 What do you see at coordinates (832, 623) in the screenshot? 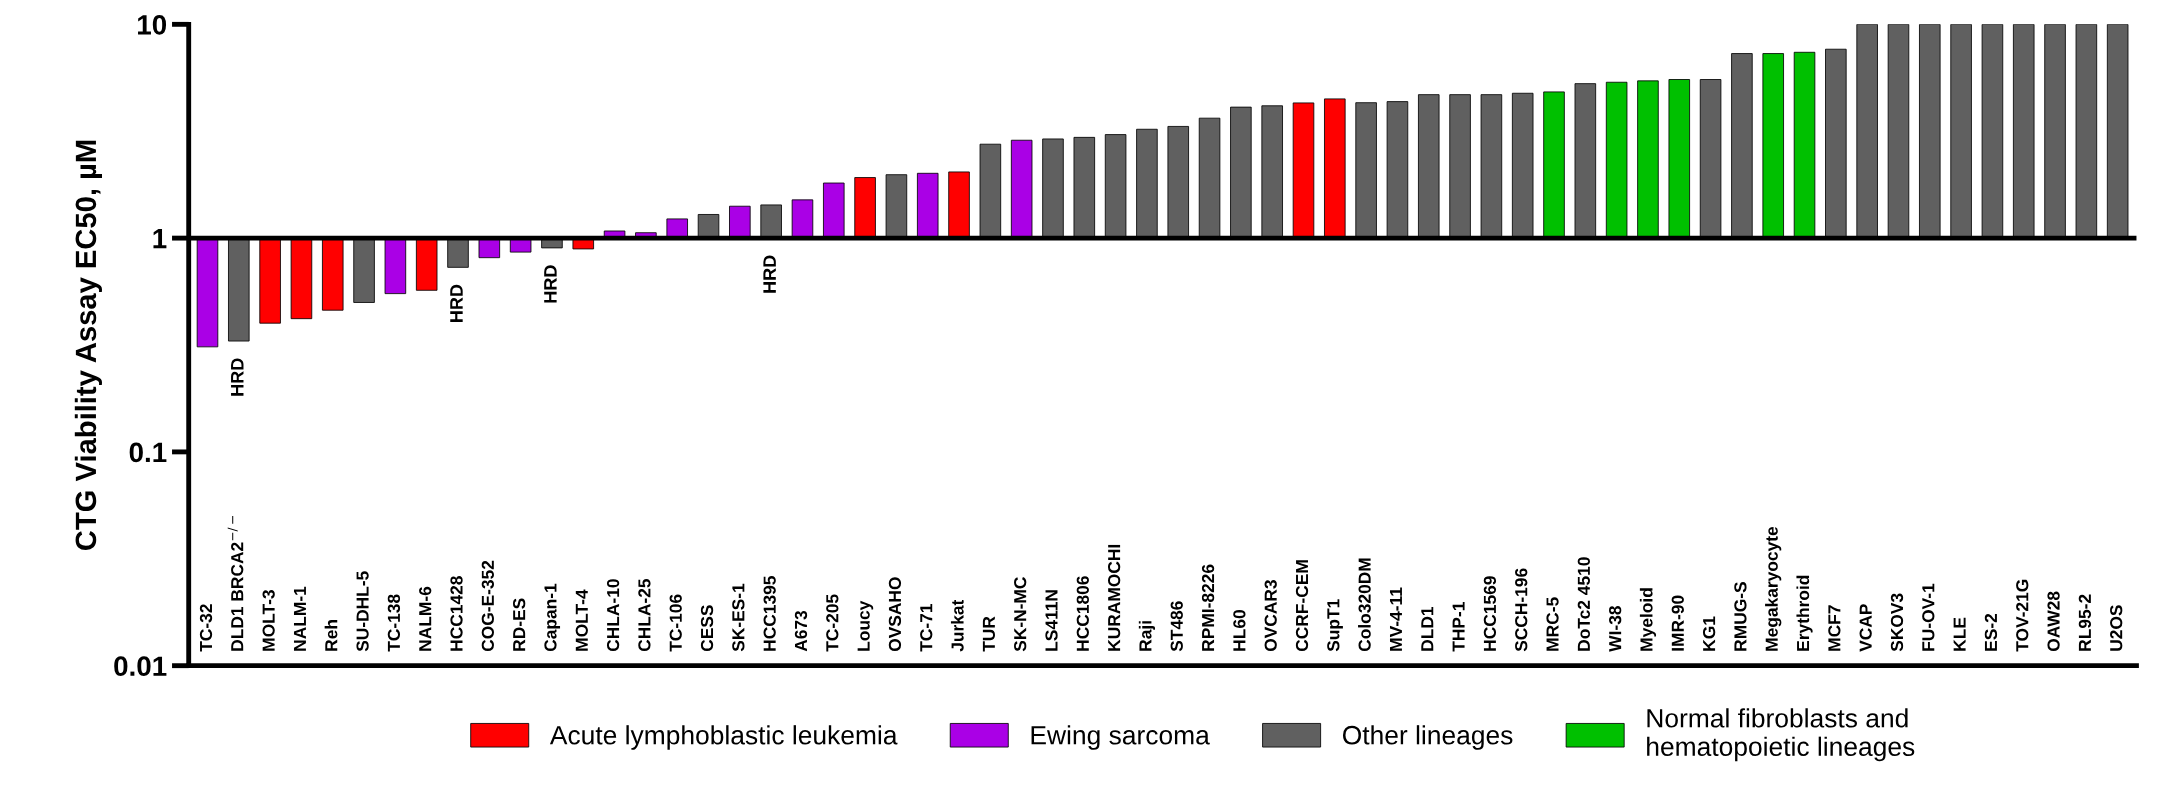
I see `x-tick-label: TC-205` at bounding box center [832, 623].